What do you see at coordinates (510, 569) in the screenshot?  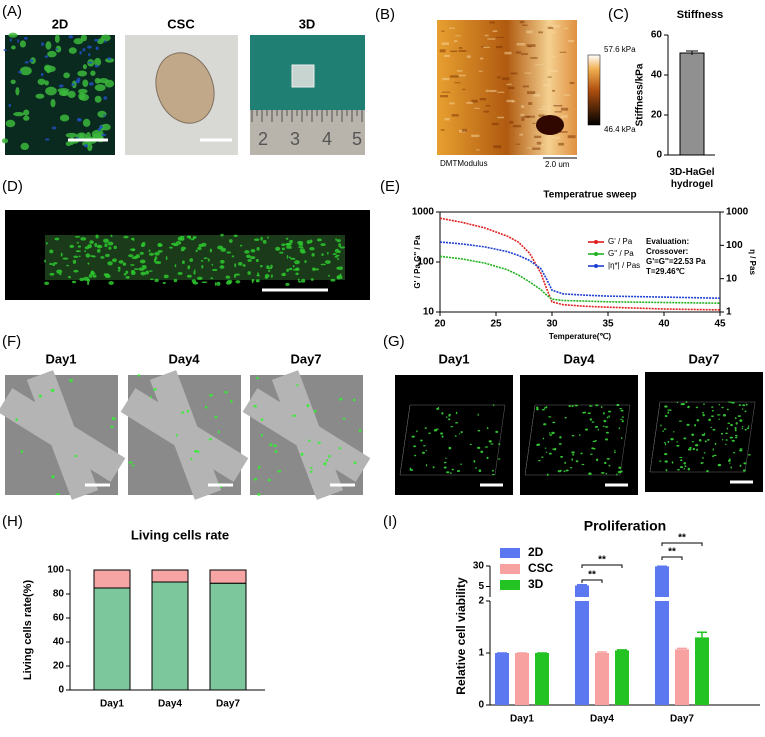 I see `legend-swatch` at bounding box center [510, 569].